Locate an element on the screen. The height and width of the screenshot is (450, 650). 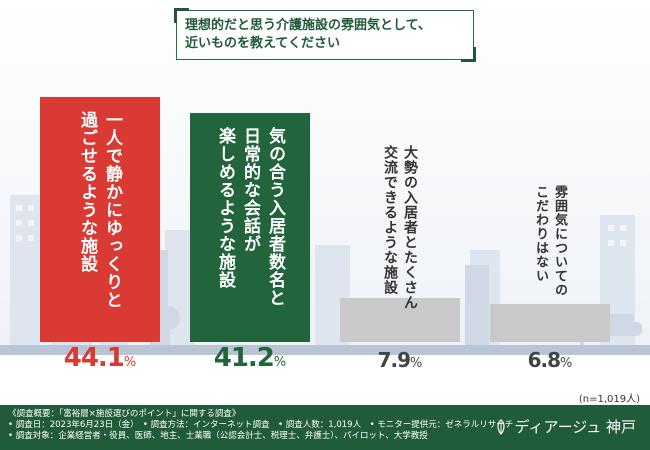
pct-value-3: 7.9 is located at coordinates (394, 360).